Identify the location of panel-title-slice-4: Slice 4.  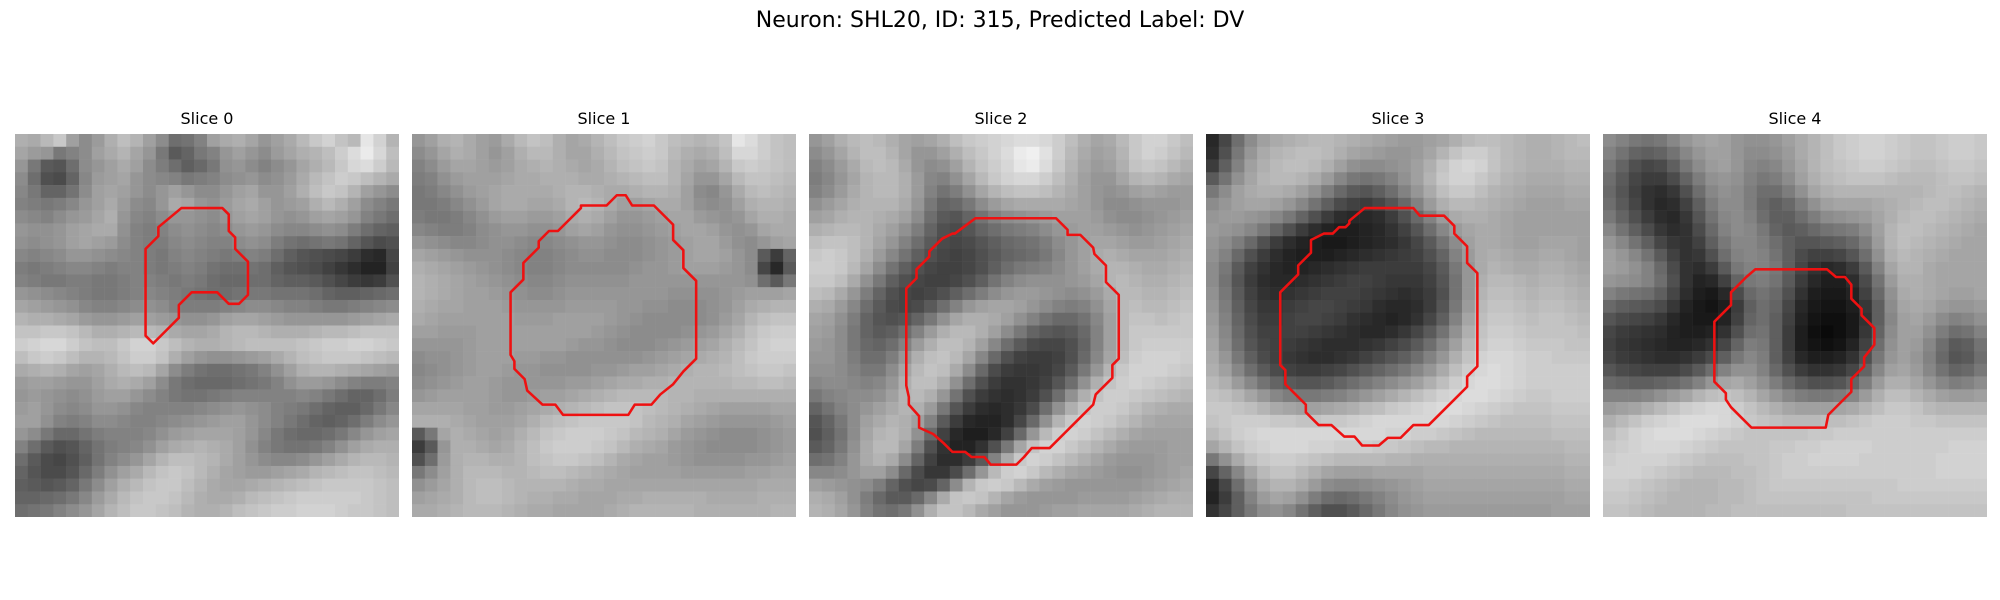
(1795, 118).